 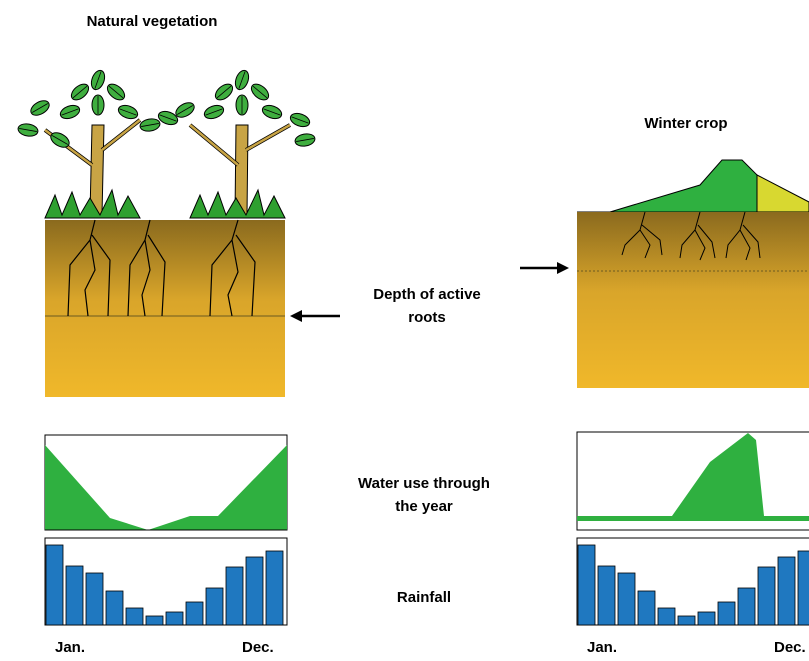 I want to click on panel-title: Winter crop, so click(x=685, y=123).